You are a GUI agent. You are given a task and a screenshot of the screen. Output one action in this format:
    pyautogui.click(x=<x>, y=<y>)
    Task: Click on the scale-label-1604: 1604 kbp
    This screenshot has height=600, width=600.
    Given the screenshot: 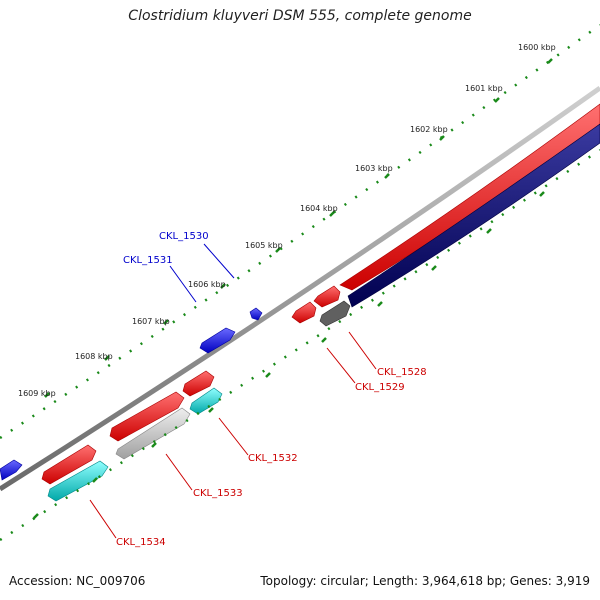 What is the action you would take?
    pyautogui.click(x=319, y=208)
    